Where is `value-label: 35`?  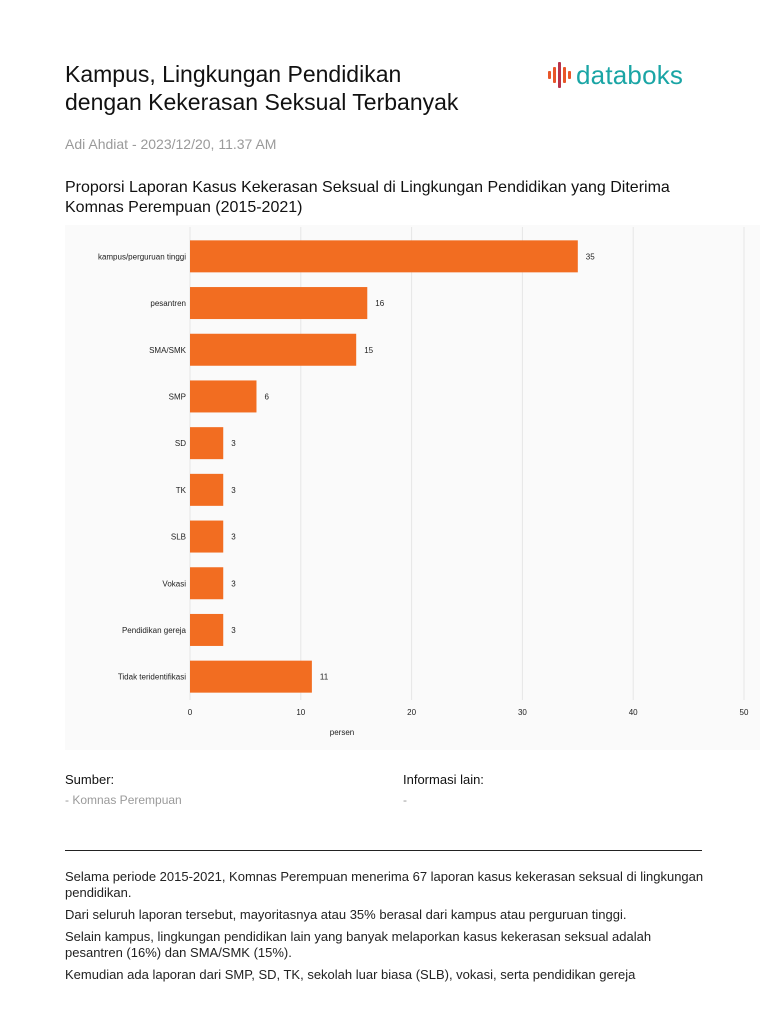 value-label: 35 is located at coordinates (590, 256).